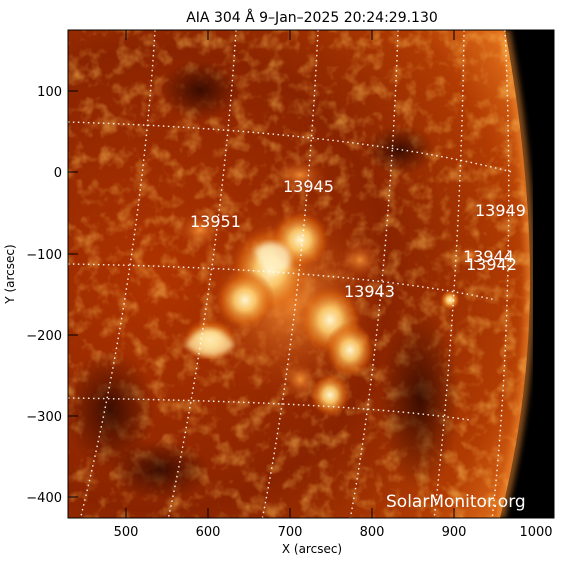 The height and width of the screenshot is (564, 564). I want to click on x-tick-label: 1000, so click(535, 532).